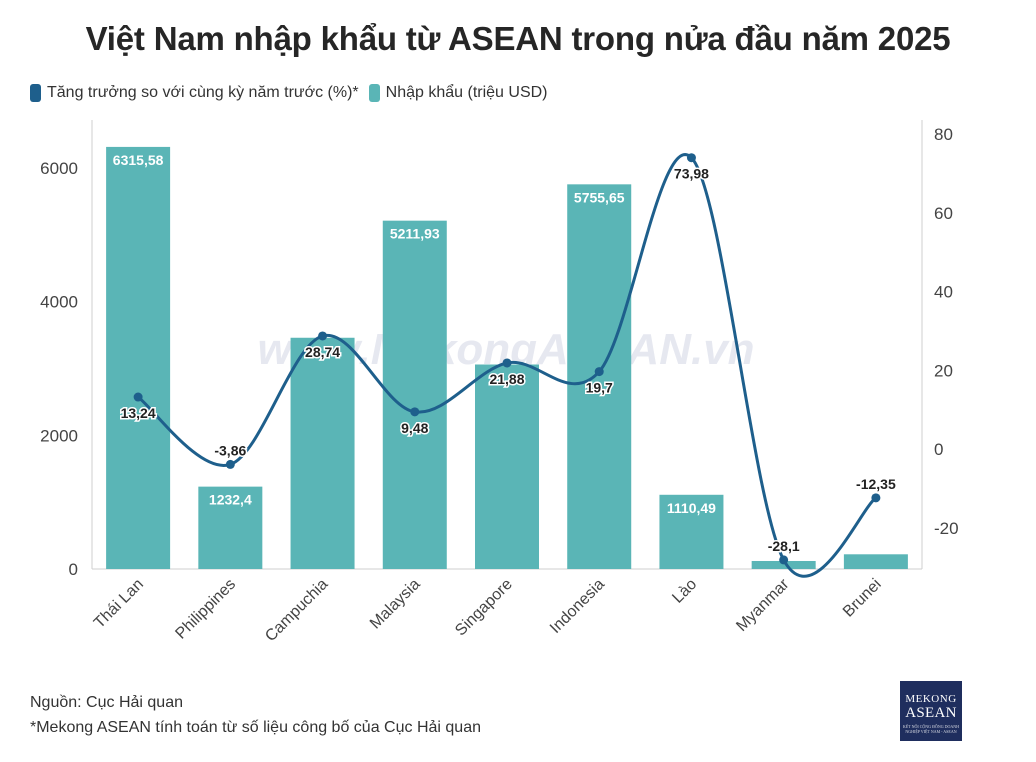  What do you see at coordinates (484, 608) in the screenshot?
I see `x-tick-label: Singapore` at bounding box center [484, 608].